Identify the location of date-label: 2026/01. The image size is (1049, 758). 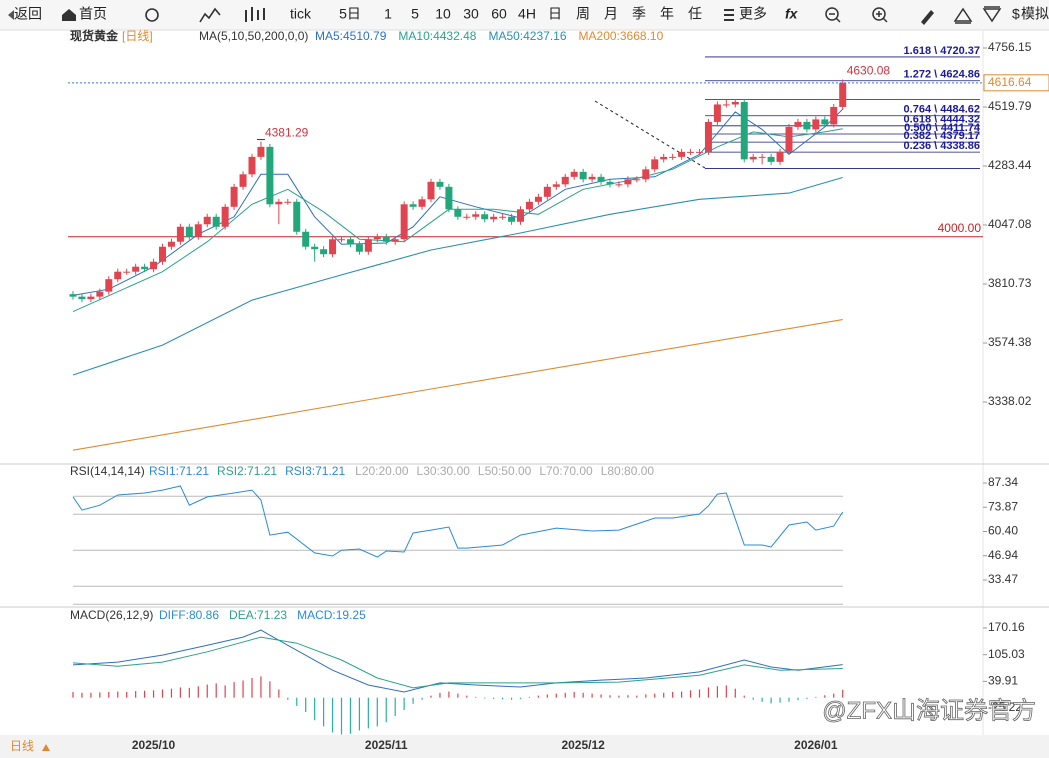
(816, 745).